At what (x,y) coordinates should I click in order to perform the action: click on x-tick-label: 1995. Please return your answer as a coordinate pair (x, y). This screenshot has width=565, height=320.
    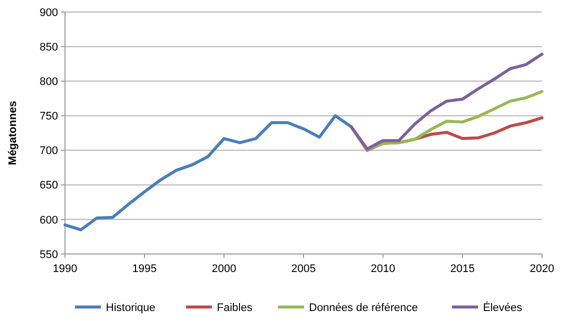
    Looking at the image, I should click on (144, 269).